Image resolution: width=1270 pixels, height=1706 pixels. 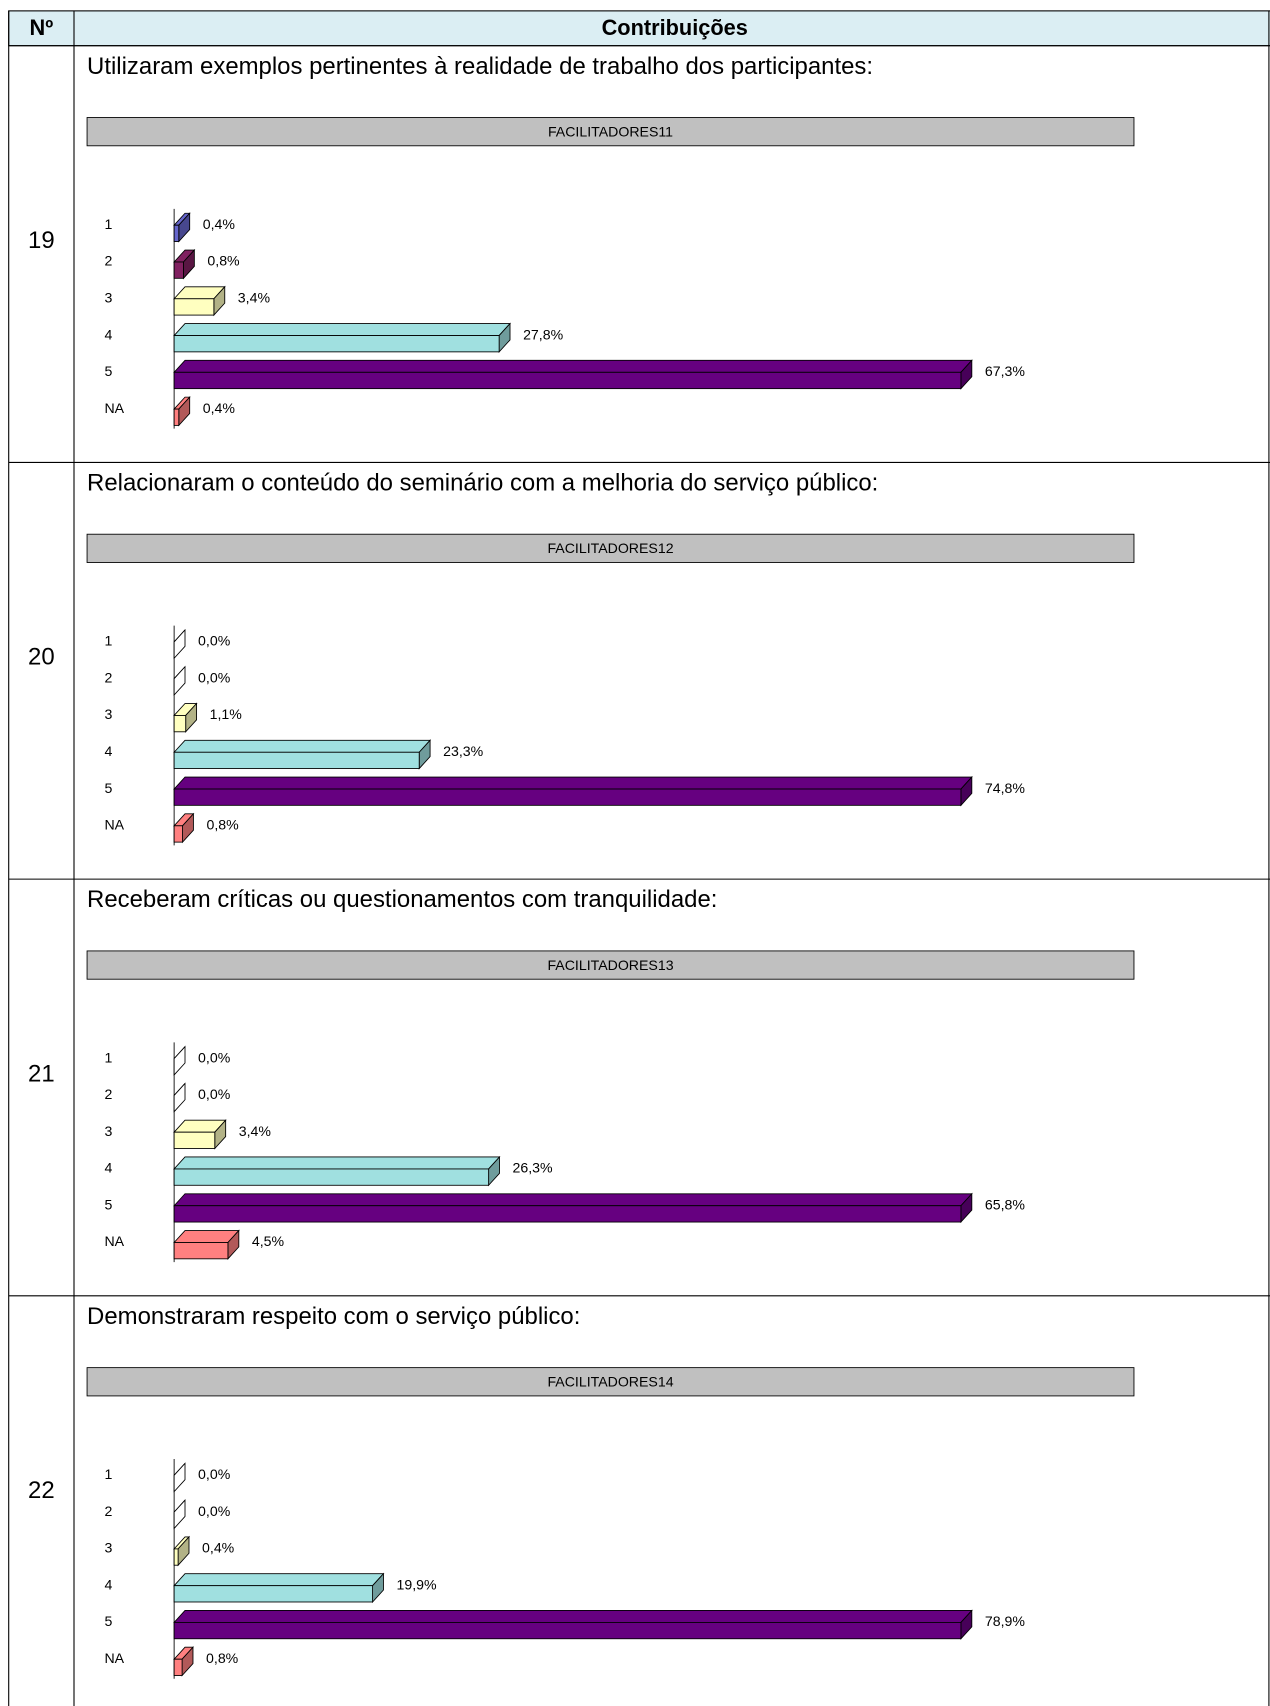 What do you see at coordinates (610, 965) in the screenshot?
I see `chart-title: FACILITADORES13` at bounding box center [610, 965].